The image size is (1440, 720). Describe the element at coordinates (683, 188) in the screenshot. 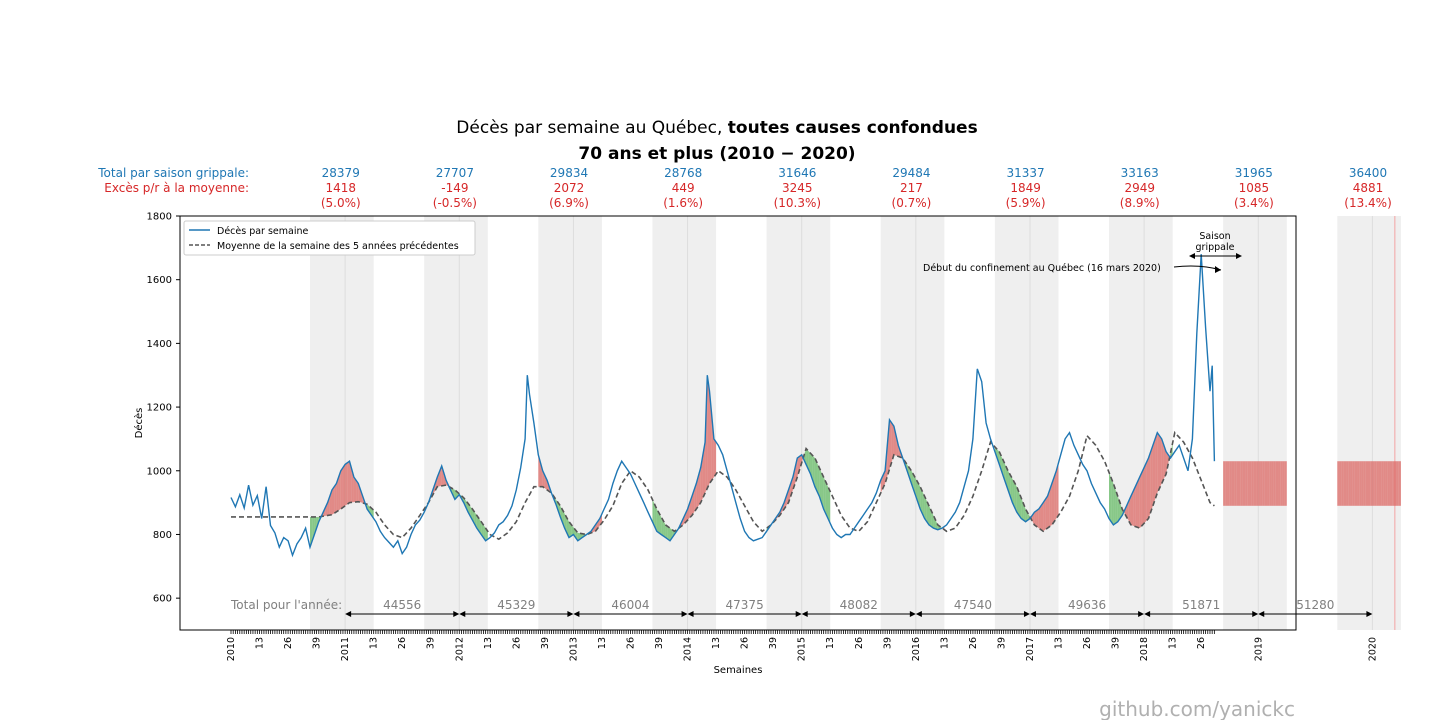

I see `season-excess: 449` at that location.